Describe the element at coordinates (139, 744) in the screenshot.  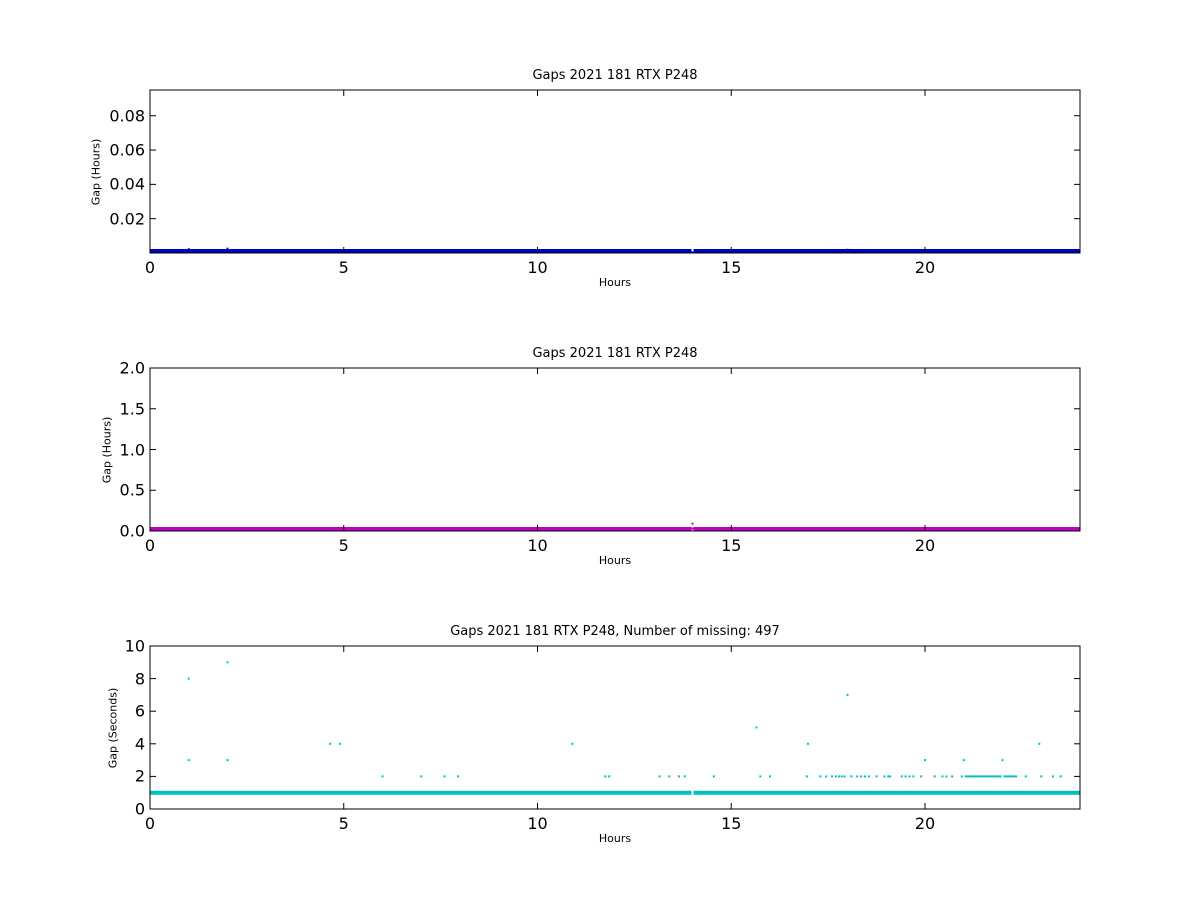
I see `y-tick-label: 4` at that location.